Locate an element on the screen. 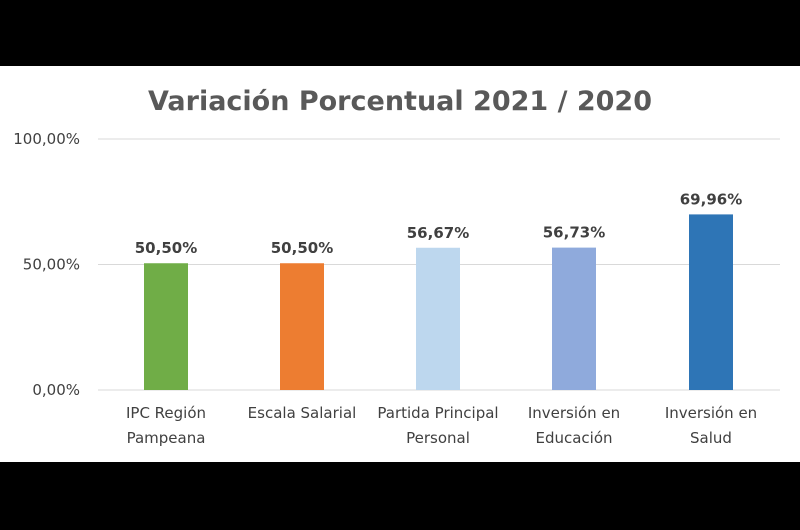  x-category-label: Salud is located at coordinates (711, 438).